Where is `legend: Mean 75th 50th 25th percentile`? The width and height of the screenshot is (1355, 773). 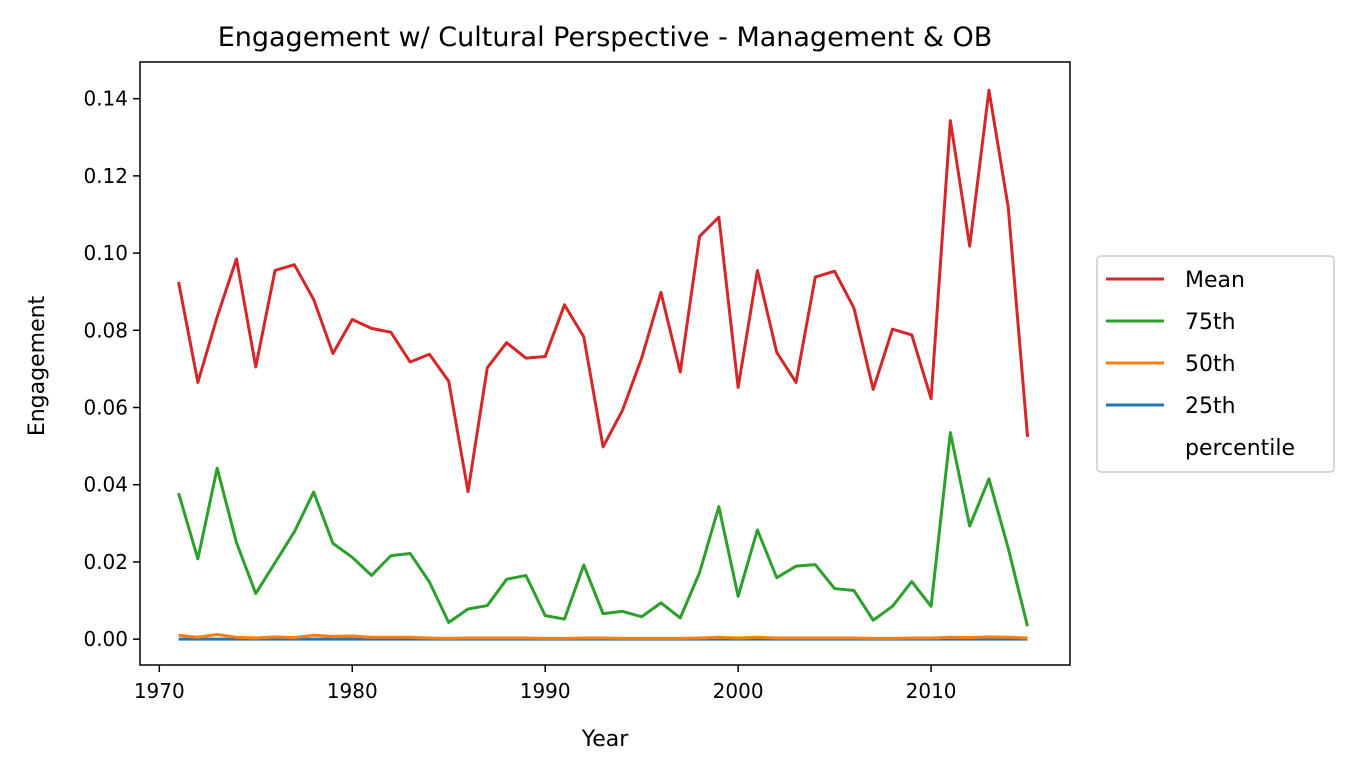 legend: Mean 75th 50th 25th percentile is located at coordinates (1215, 364).